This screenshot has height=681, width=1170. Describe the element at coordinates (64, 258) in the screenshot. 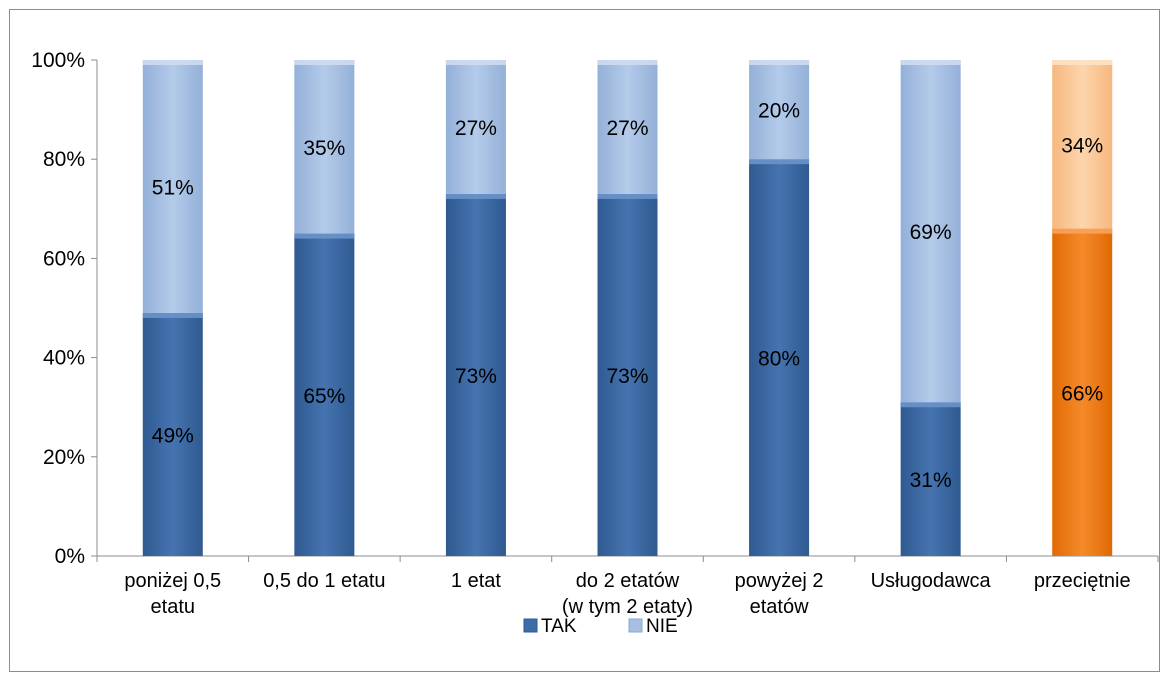

I see `y-tick-label: 60%` at that location.